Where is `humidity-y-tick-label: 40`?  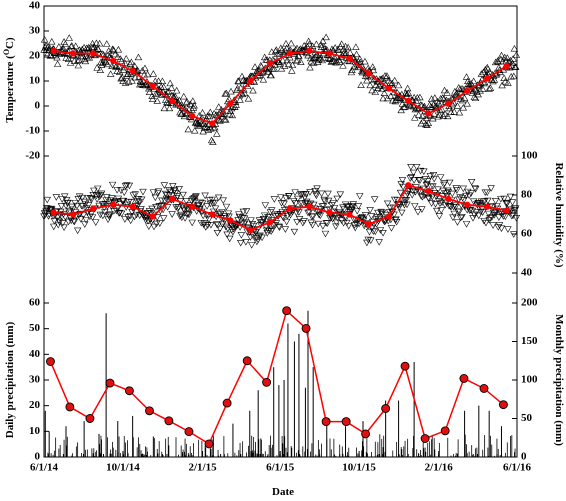 humidity-y-tick-label: 40 is located at coordinates (527, 273).